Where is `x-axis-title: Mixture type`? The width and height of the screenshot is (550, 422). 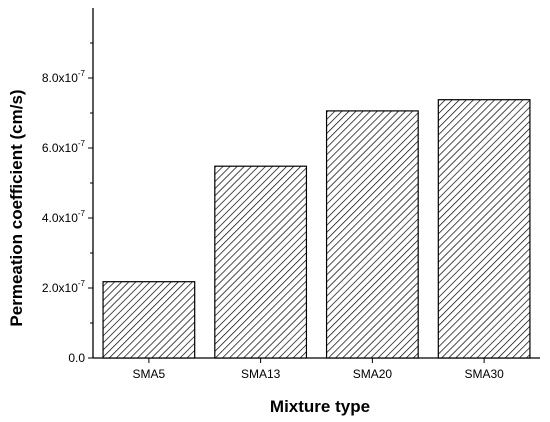
x-axis-title: Mixture type is located at coordinates (320, 406).